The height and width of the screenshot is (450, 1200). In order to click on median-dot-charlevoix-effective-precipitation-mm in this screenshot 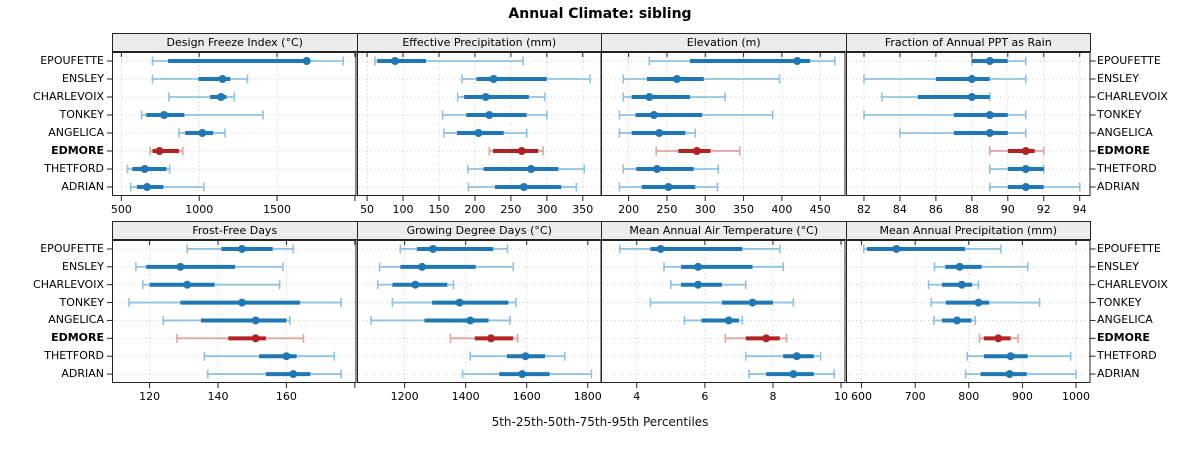, I will do `click(485, 97)`.